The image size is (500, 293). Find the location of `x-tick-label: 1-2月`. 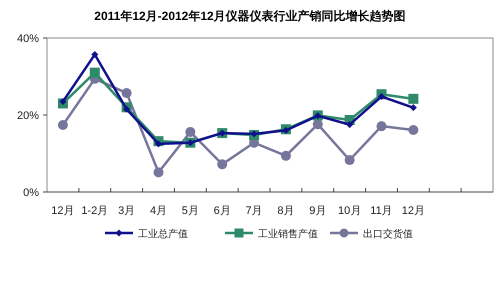

x-tick-label: 1-2月 is located at coordinates (94, 211).